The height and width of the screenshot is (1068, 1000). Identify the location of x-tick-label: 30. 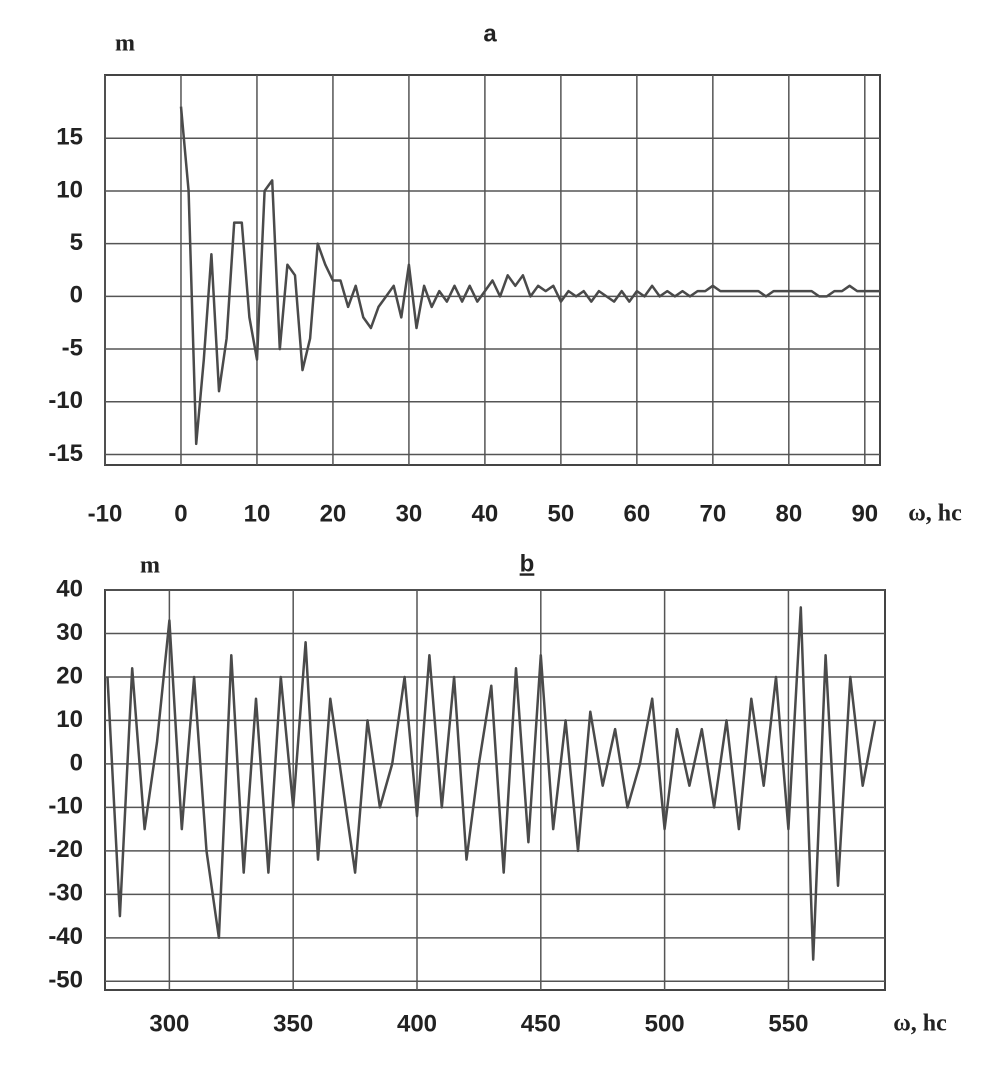
(409, 513).